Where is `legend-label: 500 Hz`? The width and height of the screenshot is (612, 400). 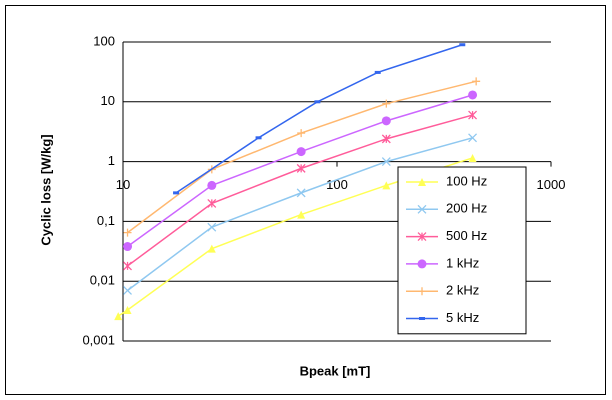 legend-label: 500 Hz is located at coordinates (466, 235).